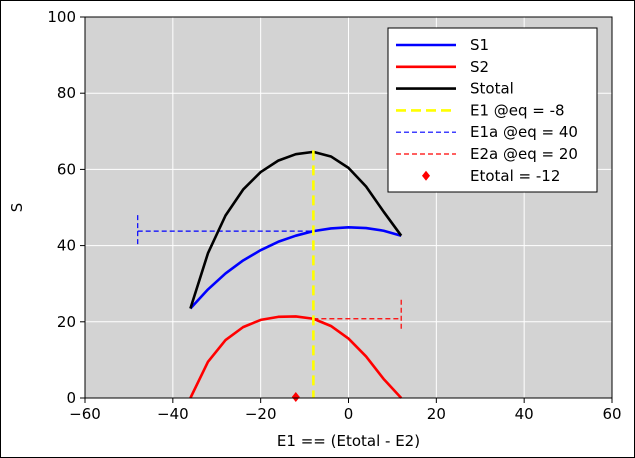 The image size is (635, 458). Describe the element at coordinates (71, 398) in the screenshot. I see `y-tick-label: 0` at that location.